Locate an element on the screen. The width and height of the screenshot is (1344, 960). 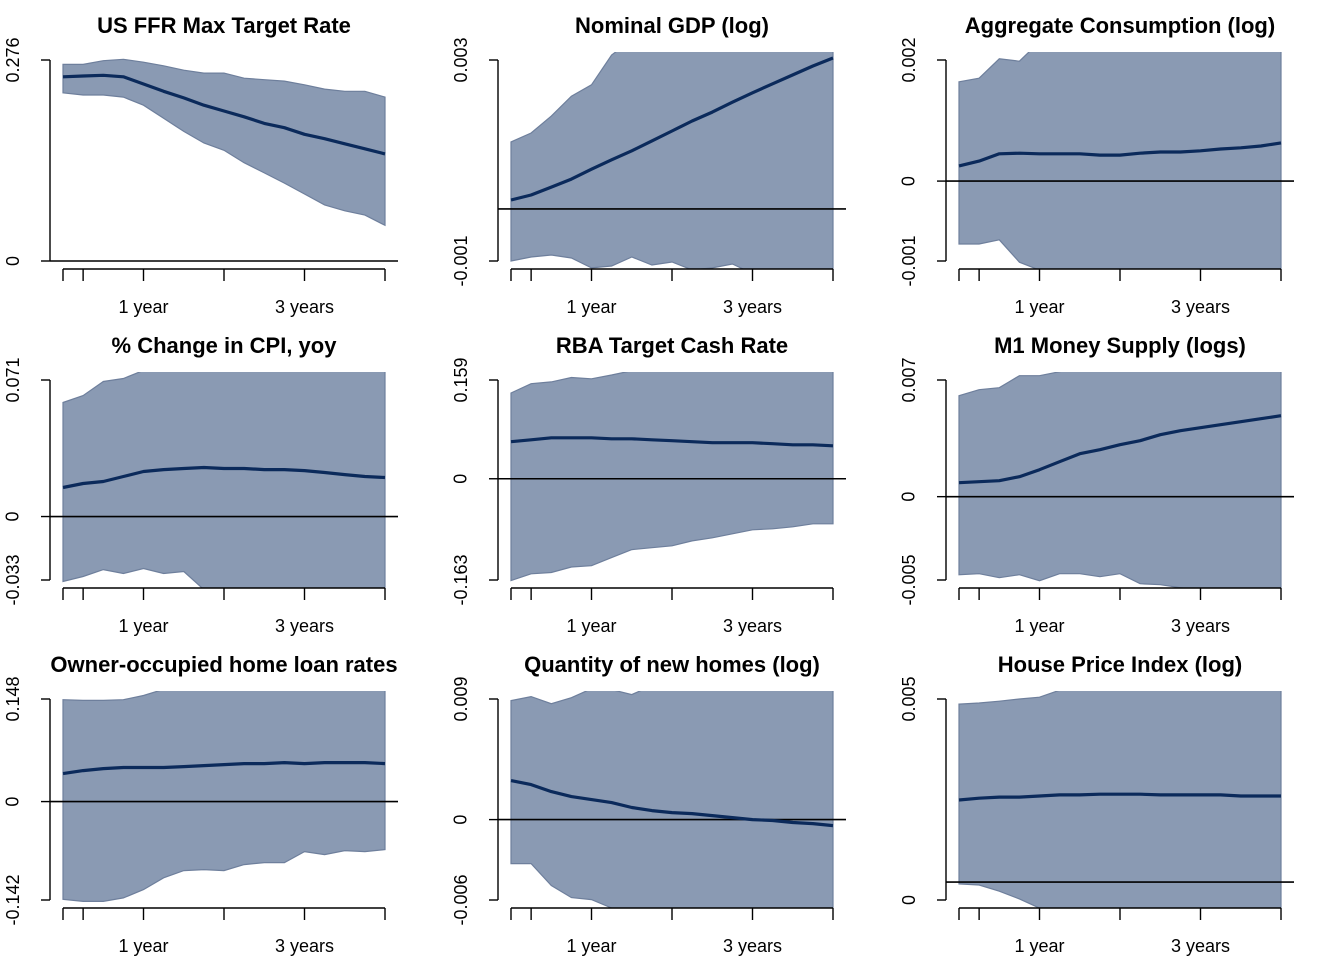
y-tick-label: 0.276 is located at coordinates (13, 59).